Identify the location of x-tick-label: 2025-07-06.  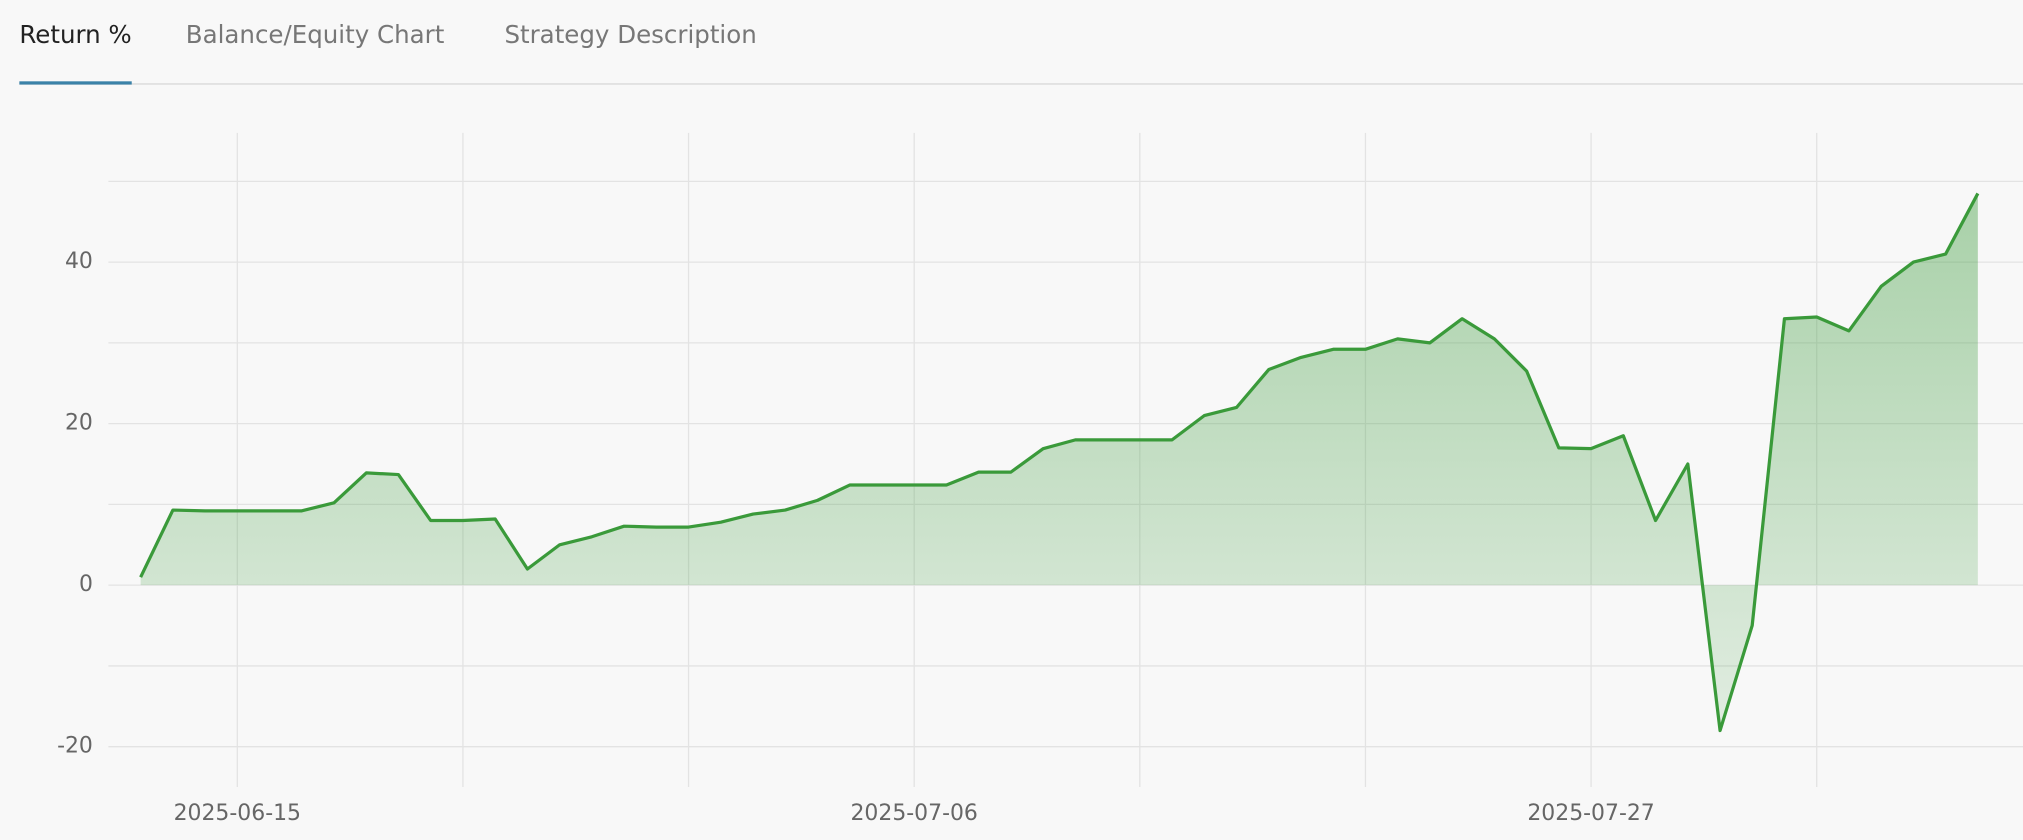
(913, 813).